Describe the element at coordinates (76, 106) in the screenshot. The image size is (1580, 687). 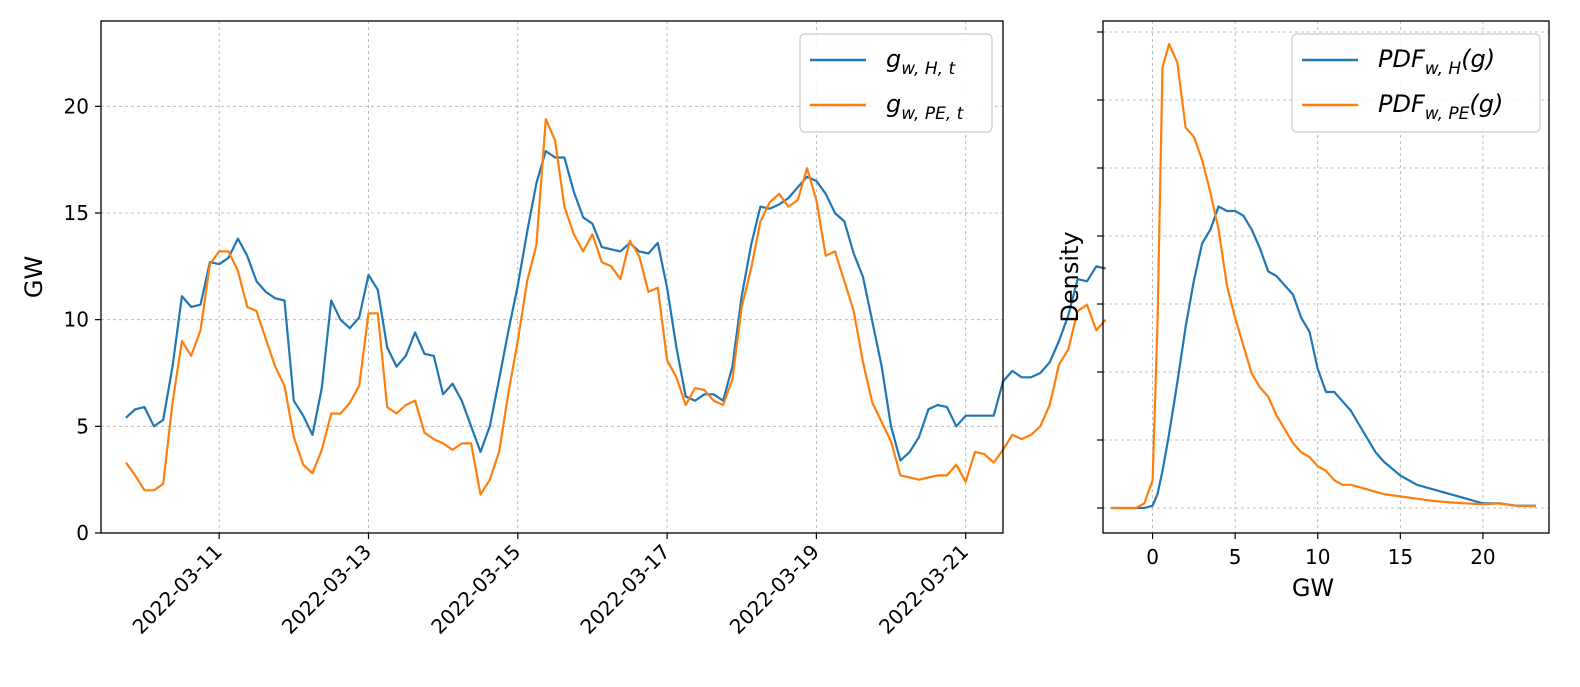
I see `left-y-tick-label: 20` at that location.